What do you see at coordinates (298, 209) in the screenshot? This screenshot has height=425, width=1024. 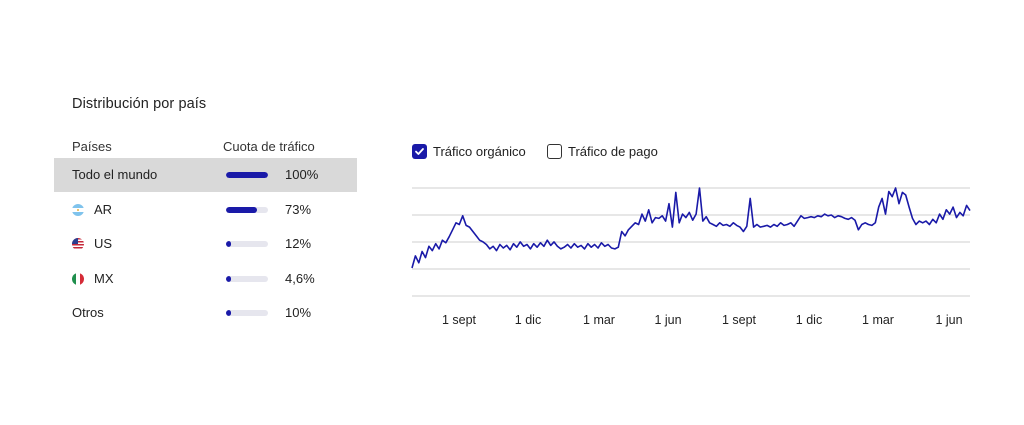 I see `row-percent: 73%` at bounding box center [298, 209].